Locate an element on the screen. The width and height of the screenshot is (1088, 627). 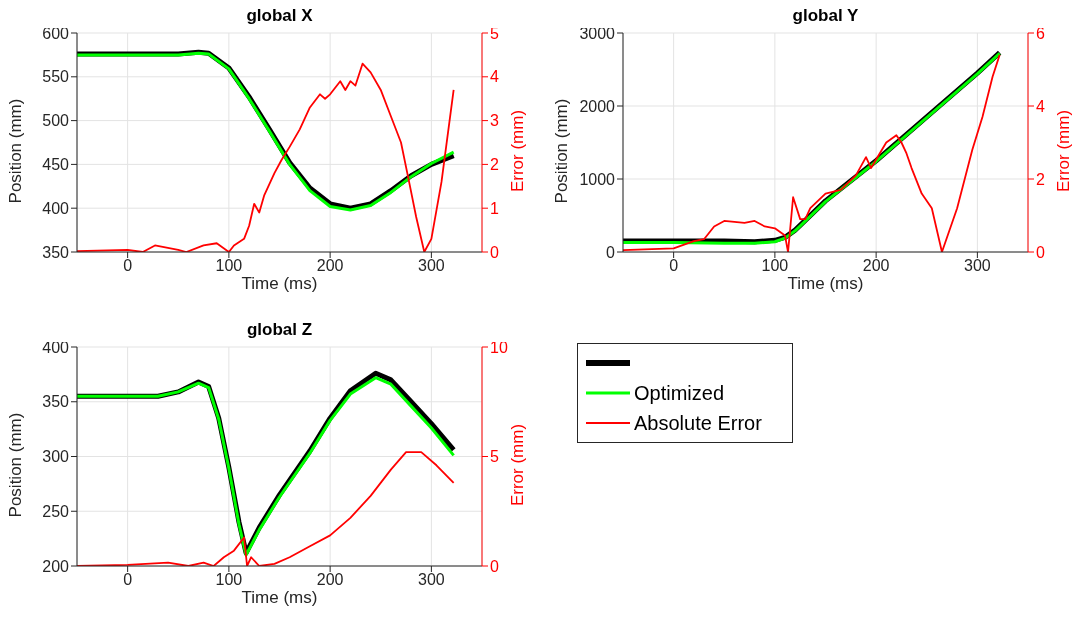
y-tick-label: 0 is located at coordinates (611, 252).